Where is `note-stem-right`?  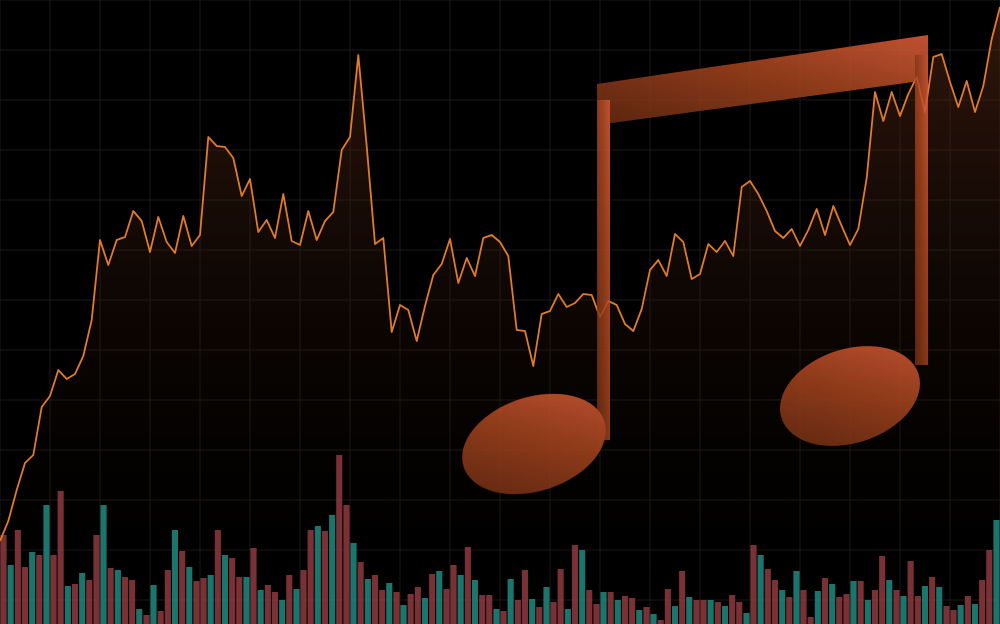 note-stem-right is located at coordinates (921, 210).